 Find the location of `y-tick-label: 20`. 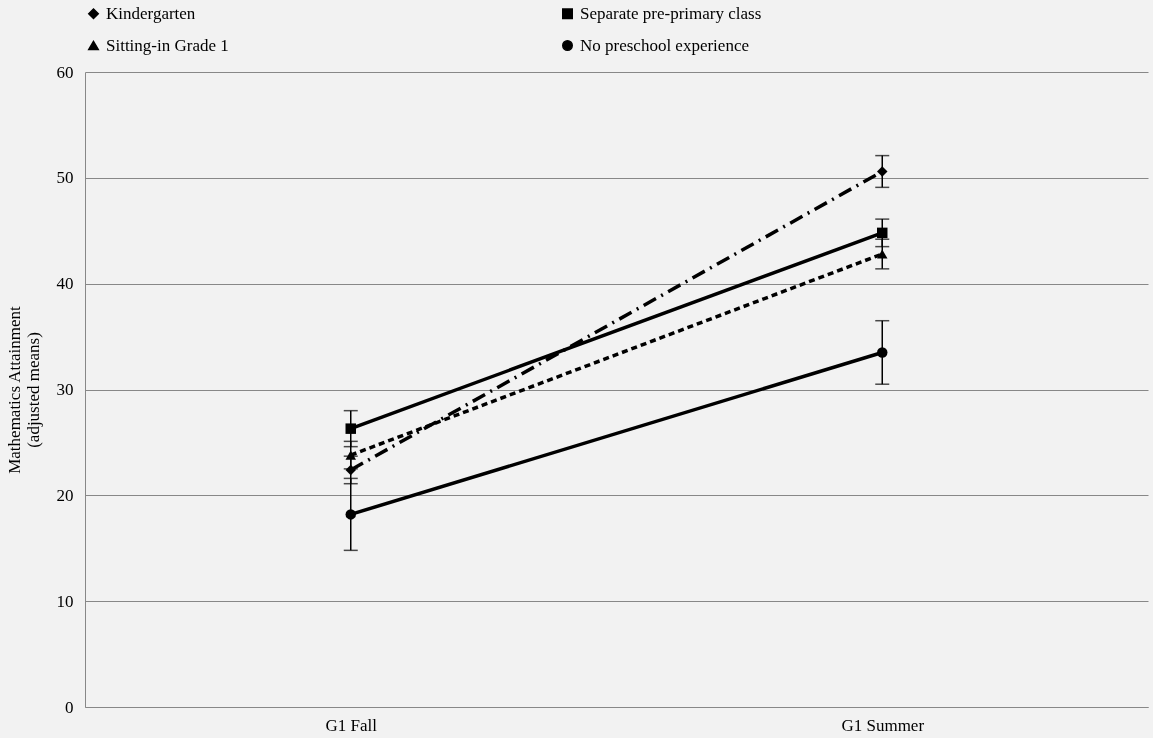

y-tick-label: 20 is located at coordinates (65, 495).